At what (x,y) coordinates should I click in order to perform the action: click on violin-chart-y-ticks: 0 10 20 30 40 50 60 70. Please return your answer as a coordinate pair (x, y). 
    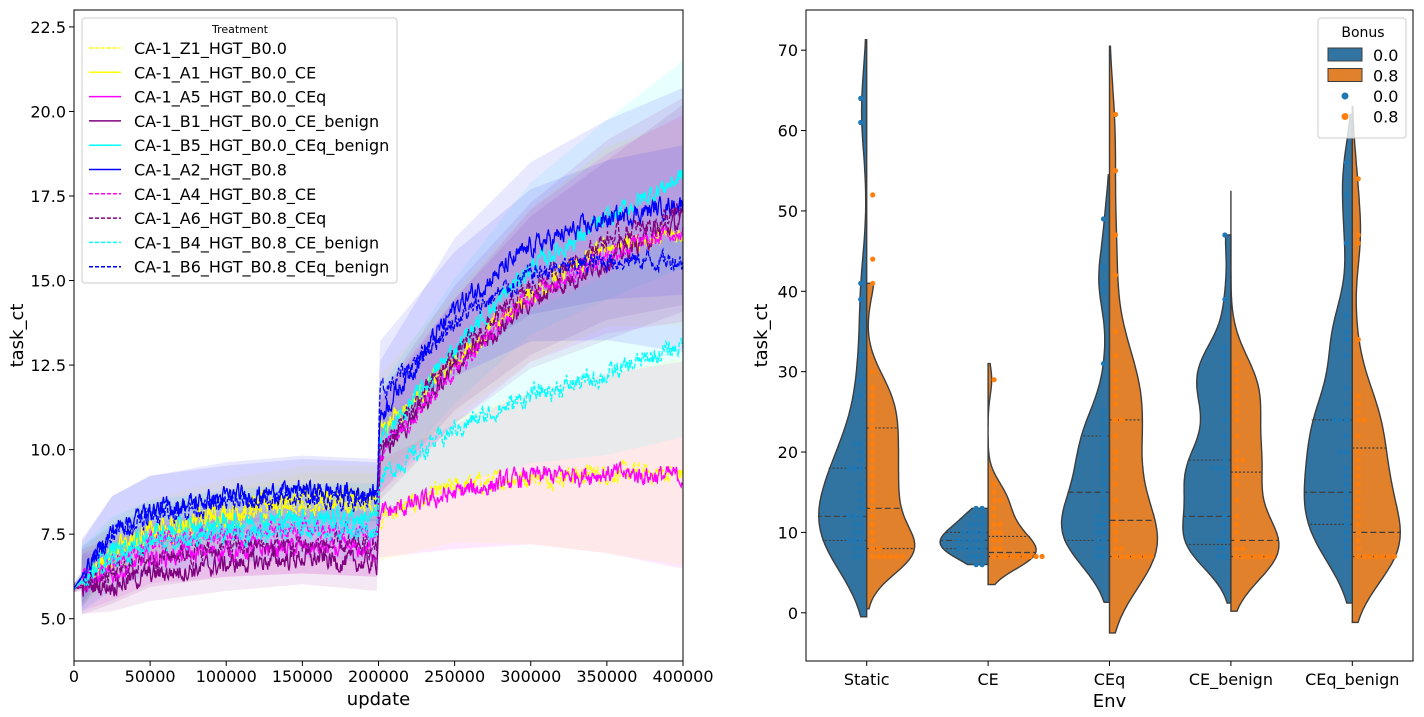
    Looking at the image, I should click on (792, 332).